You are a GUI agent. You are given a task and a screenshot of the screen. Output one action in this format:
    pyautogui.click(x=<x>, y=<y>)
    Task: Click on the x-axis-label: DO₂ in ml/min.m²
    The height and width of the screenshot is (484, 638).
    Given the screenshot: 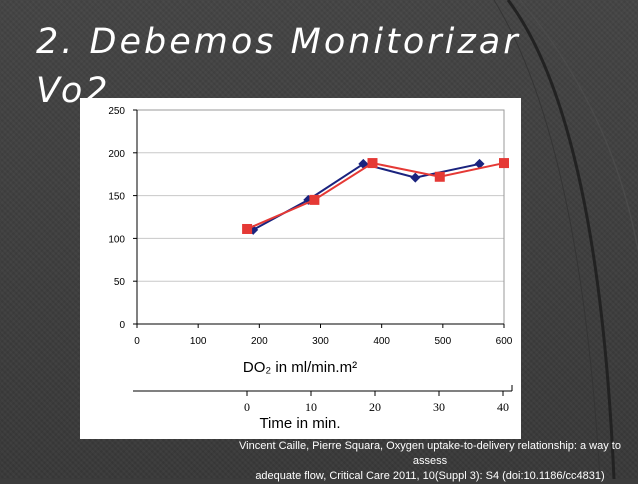 What is the action you would take?
    pyautogui.click(x=300, y=367)
    